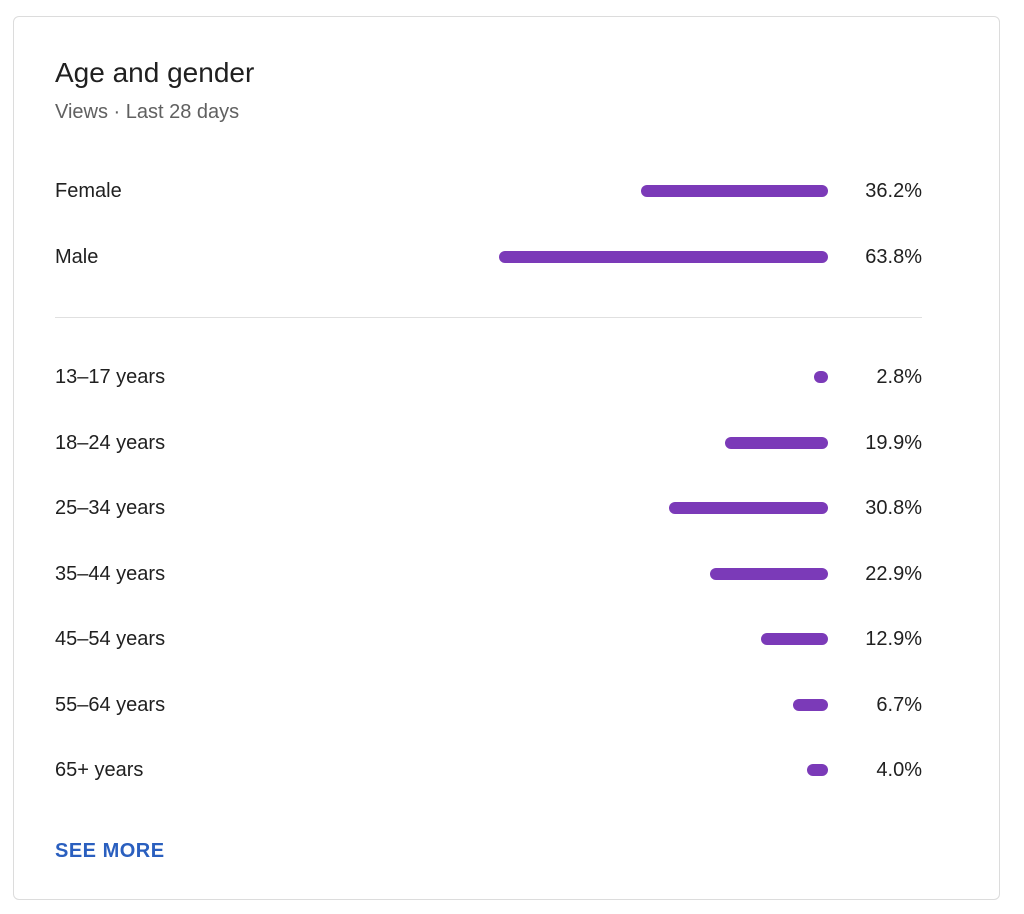  I want to click on age-row: 55–64 years 6.7%, so click(488, 705).